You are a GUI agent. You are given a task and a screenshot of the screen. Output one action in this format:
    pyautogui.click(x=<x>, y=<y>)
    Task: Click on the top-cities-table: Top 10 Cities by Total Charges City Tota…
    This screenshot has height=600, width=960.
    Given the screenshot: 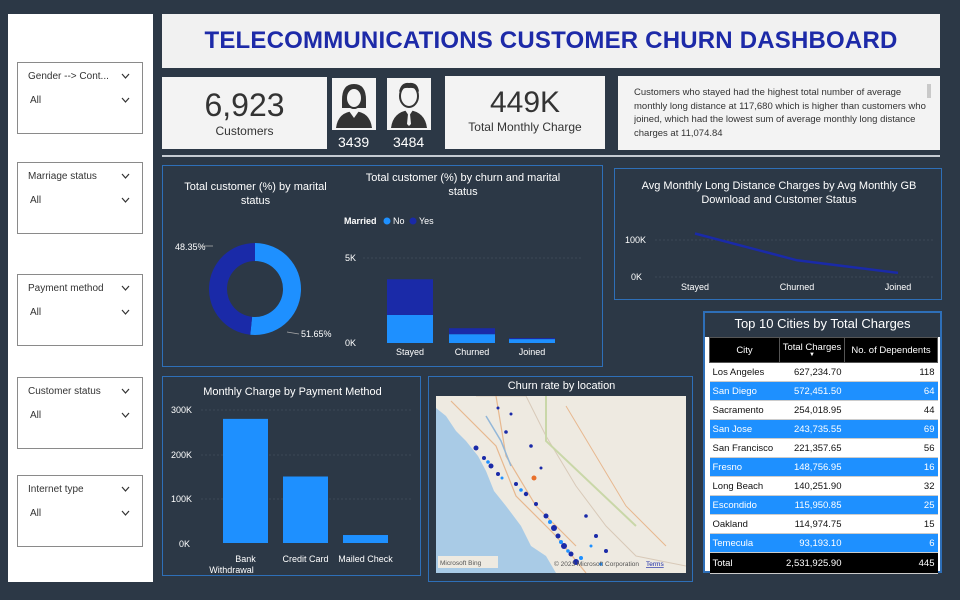 What is the action you would take?
    pyautogui.click(x=822, y=442)
    